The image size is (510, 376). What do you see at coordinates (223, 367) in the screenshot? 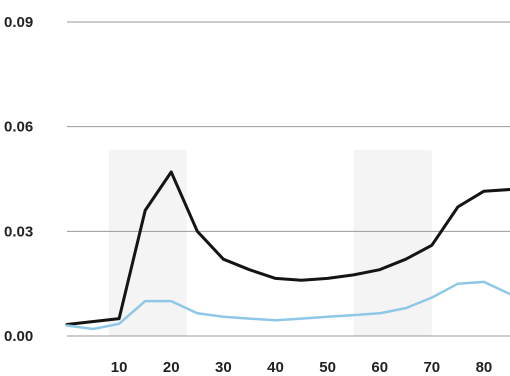
I see `x-tick-label: 30` at bounding box center [223, 367].